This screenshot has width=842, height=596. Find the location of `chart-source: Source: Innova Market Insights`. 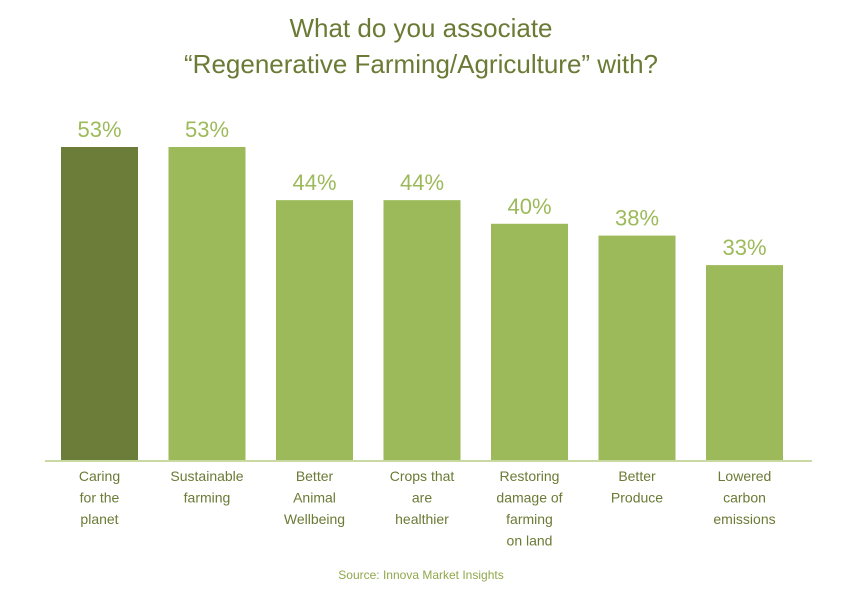

chart-source: Source: Innova Market Insights is located at coordinates (421, 575).